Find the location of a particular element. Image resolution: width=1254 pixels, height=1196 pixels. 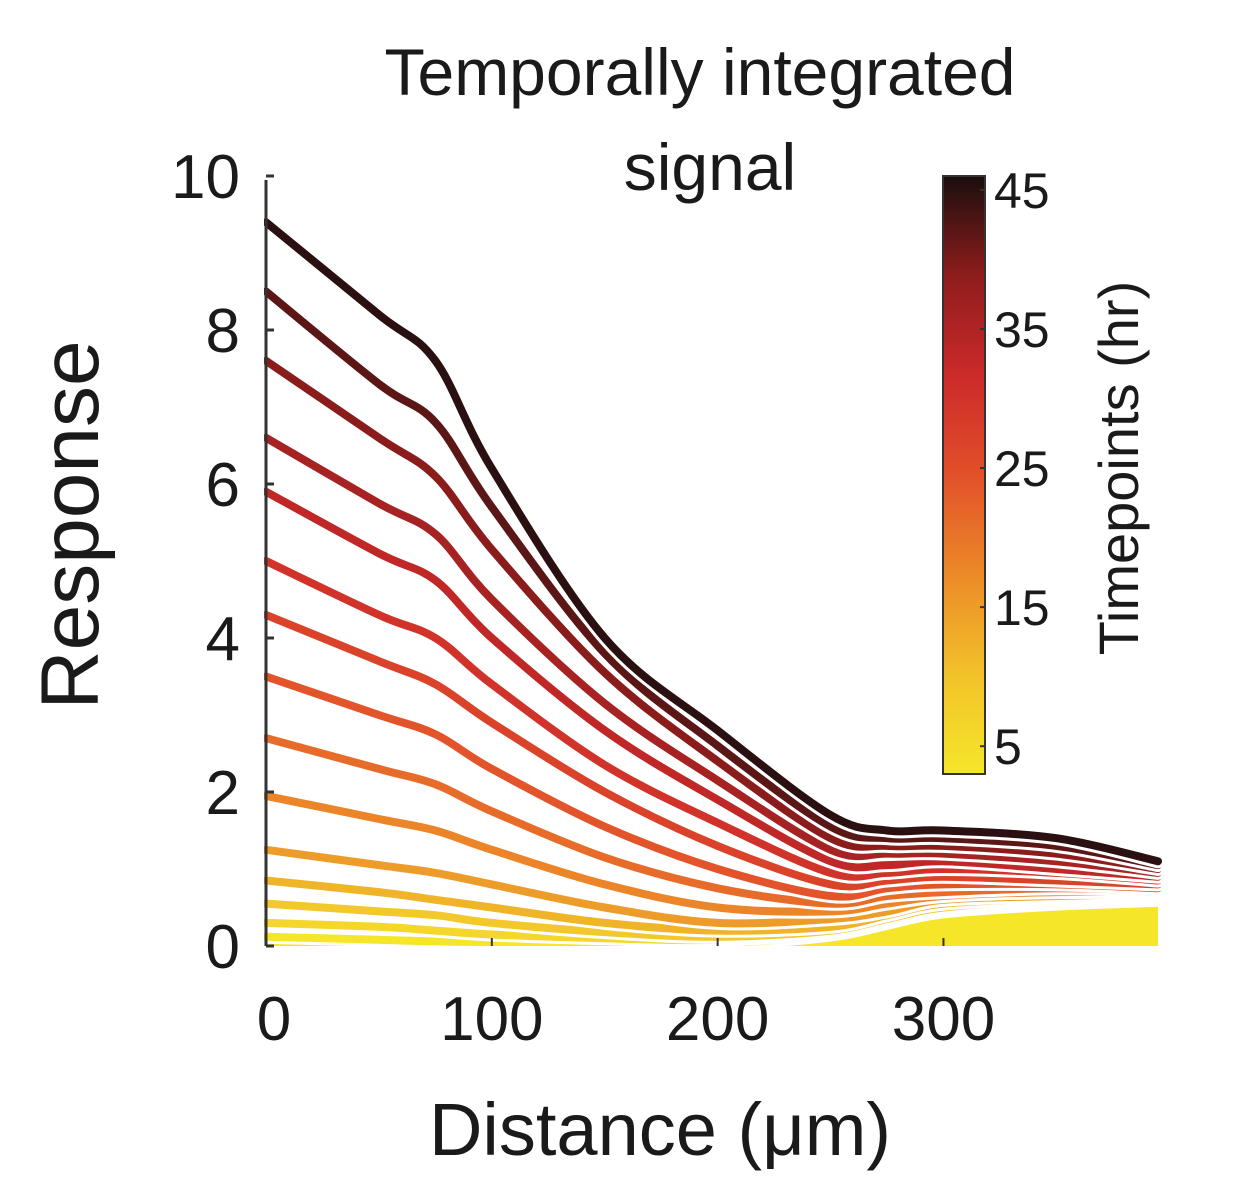

area-band-base is located at coordinates (712, 922).